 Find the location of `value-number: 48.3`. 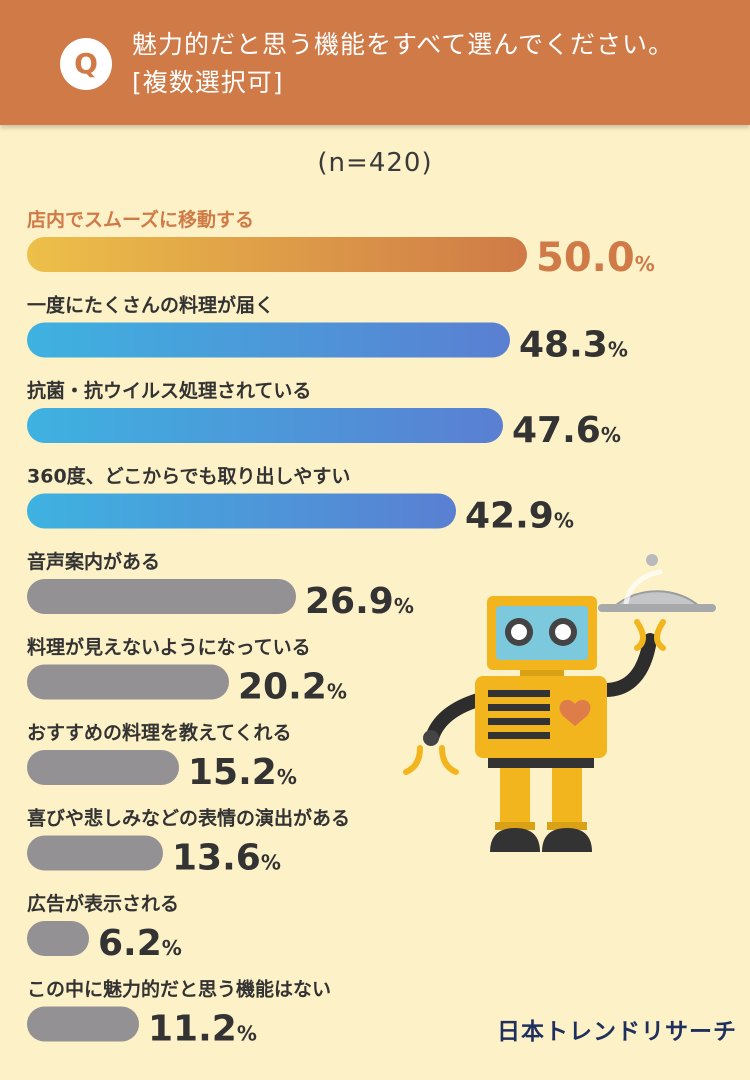

value-number: 48.3 is located at coordinates (563, 345).